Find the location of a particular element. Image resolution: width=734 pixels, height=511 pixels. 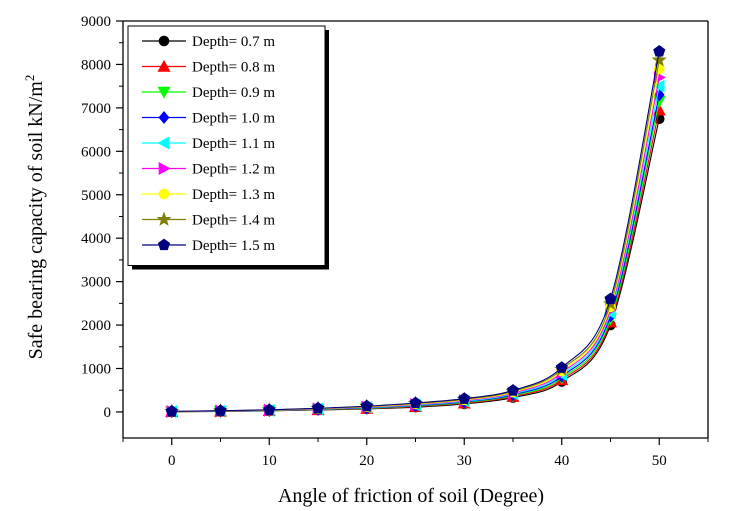

x-tick-label: 30 is located at coordinates (464, 461).